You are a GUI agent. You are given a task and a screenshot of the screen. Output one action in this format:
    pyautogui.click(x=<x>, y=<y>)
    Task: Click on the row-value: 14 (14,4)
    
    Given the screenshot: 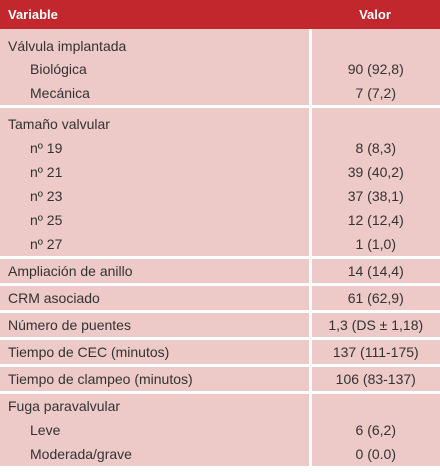 What is the action you would take?
    pyautogui.click(x=375, y=271)
    